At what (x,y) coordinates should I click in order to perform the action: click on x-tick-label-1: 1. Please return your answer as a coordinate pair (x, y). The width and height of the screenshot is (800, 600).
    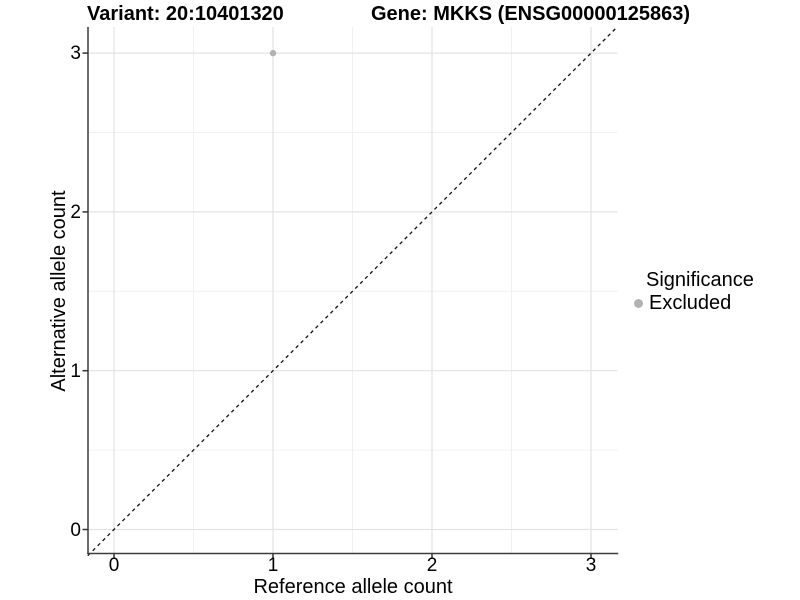
    Looking at the image, I should click on (273, 565).